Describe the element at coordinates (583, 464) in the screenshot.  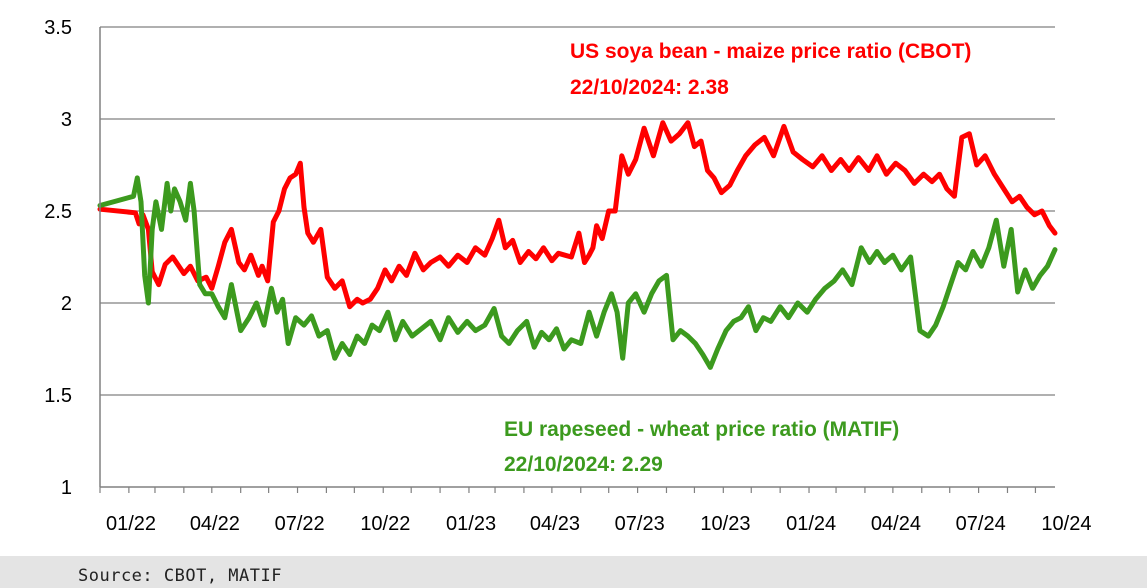
I see `green-series-latest: 22/10/2024: 2.29` at that location.